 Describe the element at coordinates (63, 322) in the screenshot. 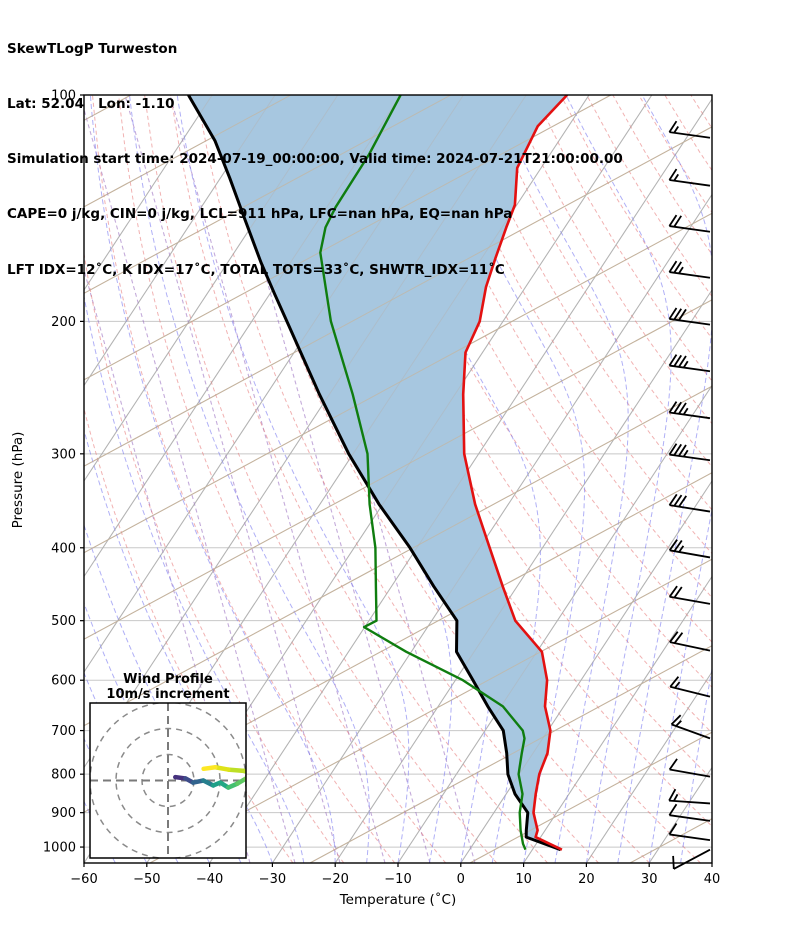

I see `y-tick-label: 200` at that location.